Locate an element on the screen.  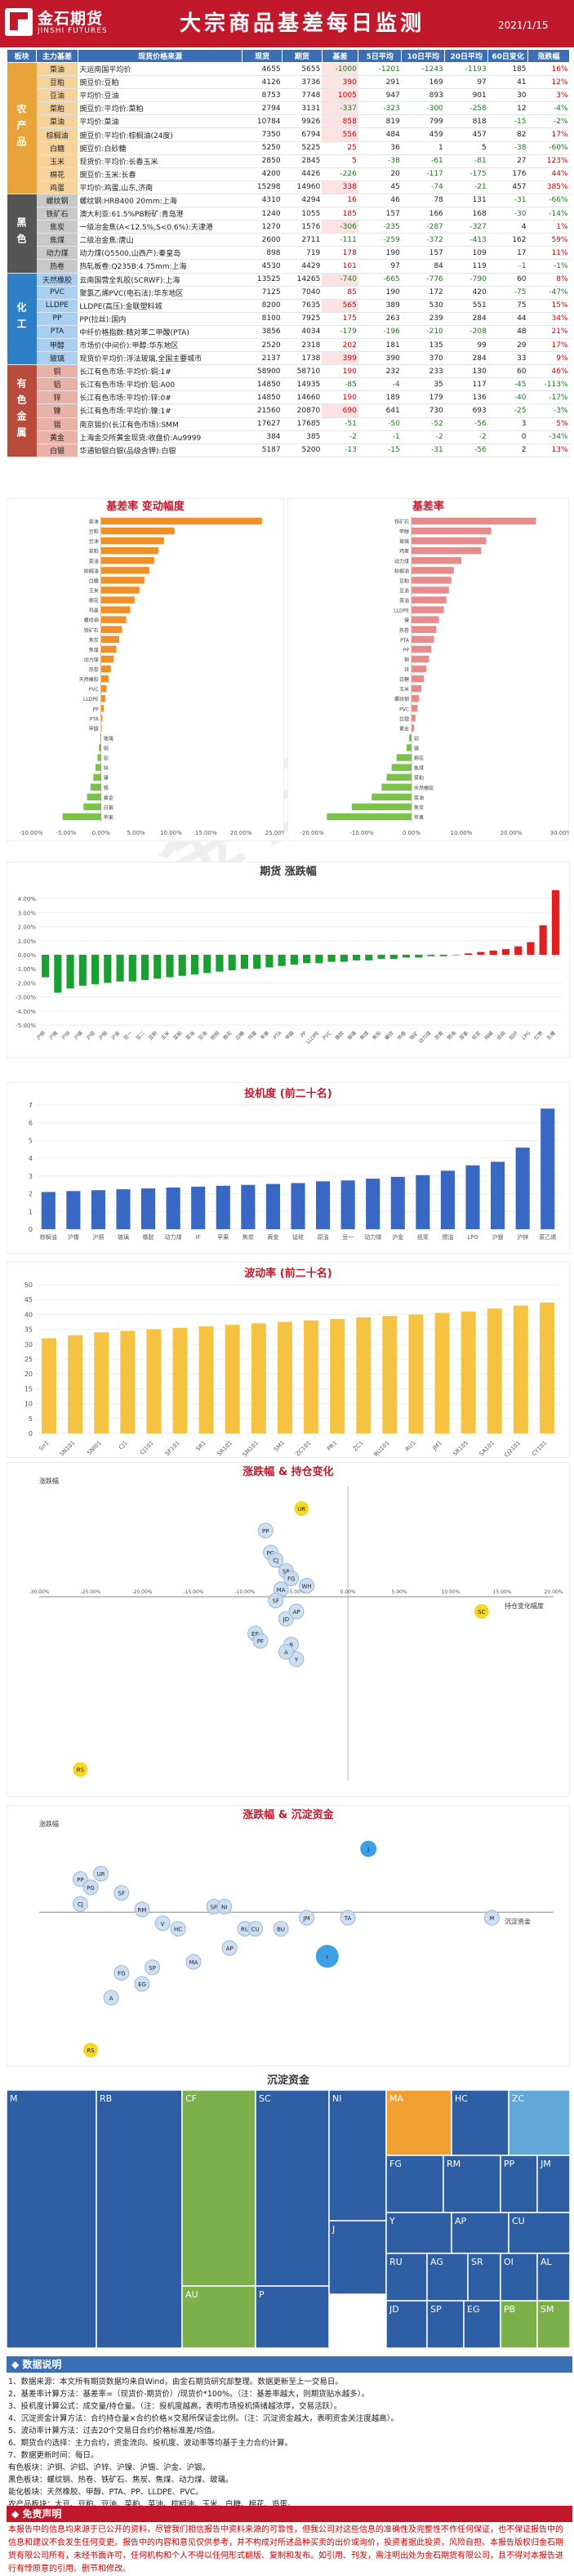
note-line: 5、波动率计算方法：过去20个交易日合约价格标准差/均值。 is located at coordinates (114, 2431).